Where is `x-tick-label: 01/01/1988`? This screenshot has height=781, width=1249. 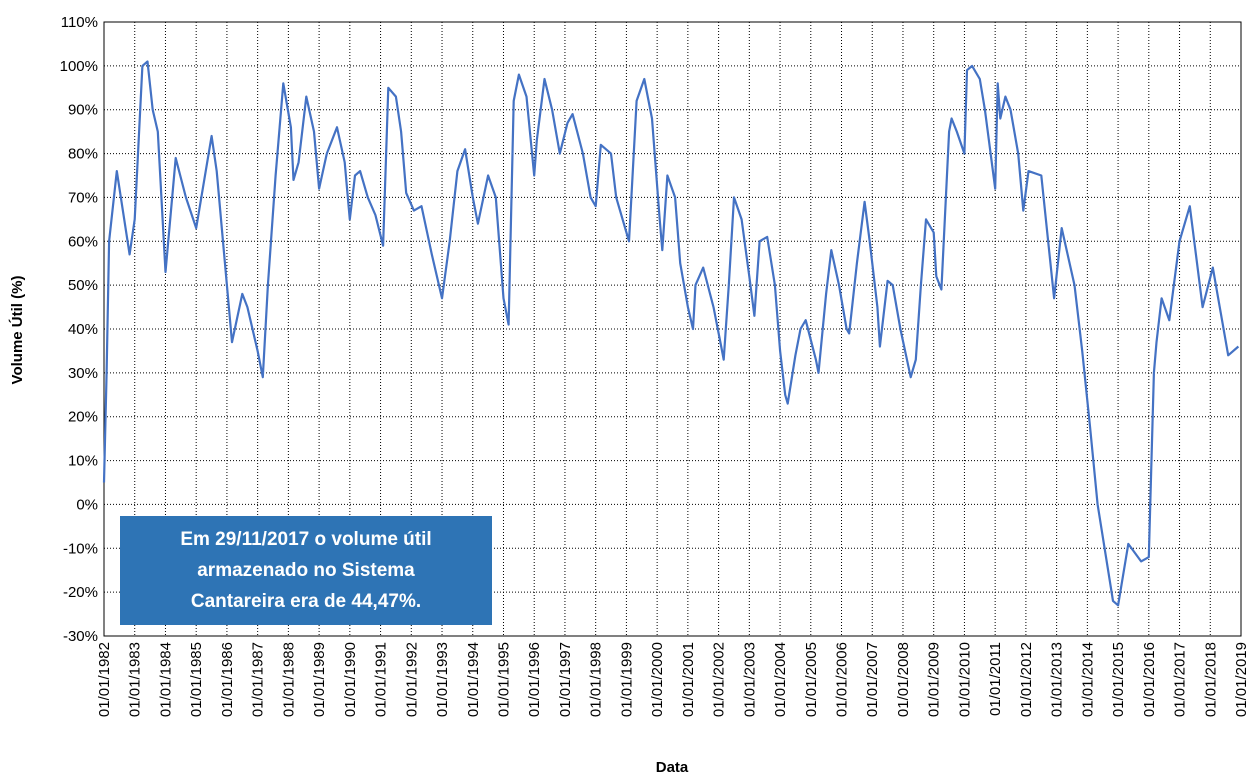
x-tick-label: 01/01/1988 is located at coordinates (288, 679).